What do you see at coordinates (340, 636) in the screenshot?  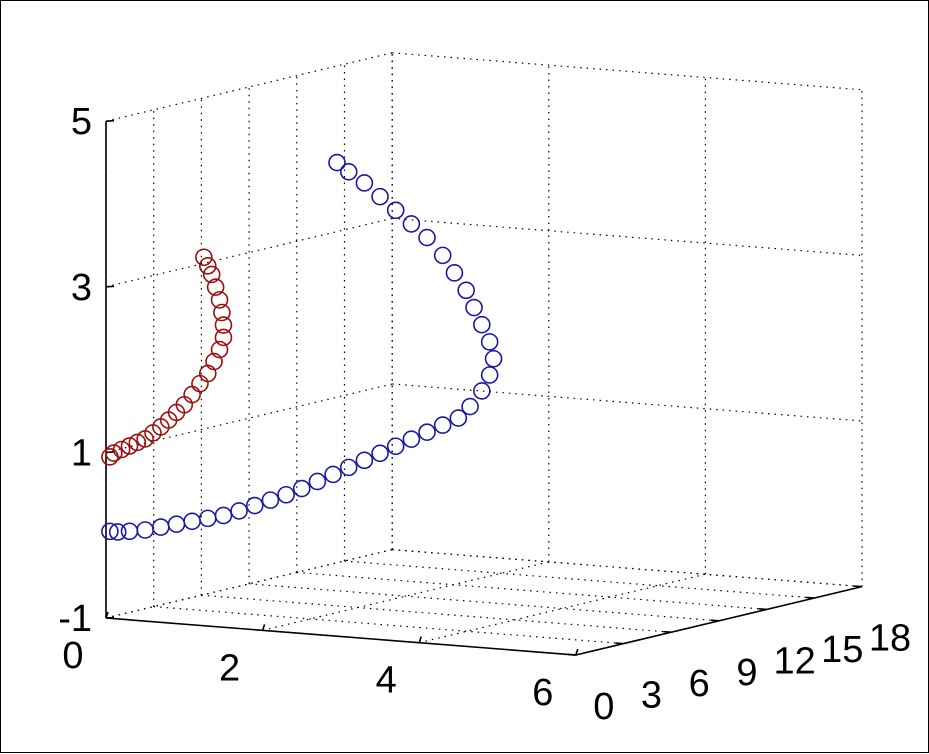 I see `x-axis-line` at bounding box center [340, 636].